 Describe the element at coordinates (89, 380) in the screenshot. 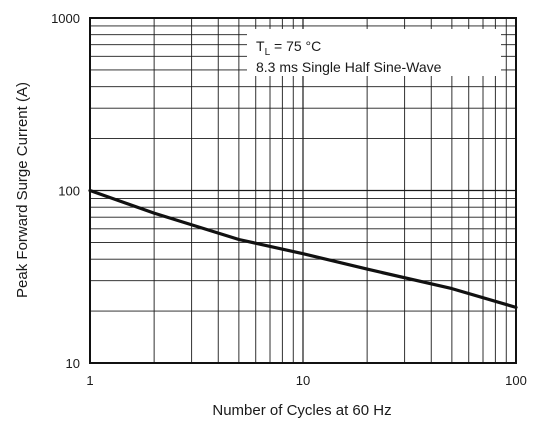

I see `x-tick-label: 1` at that location.